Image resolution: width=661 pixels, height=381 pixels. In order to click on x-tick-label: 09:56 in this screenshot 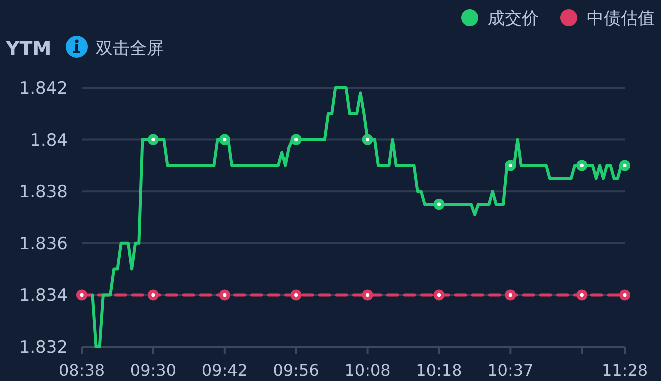, I will do `click(296, 370)`.